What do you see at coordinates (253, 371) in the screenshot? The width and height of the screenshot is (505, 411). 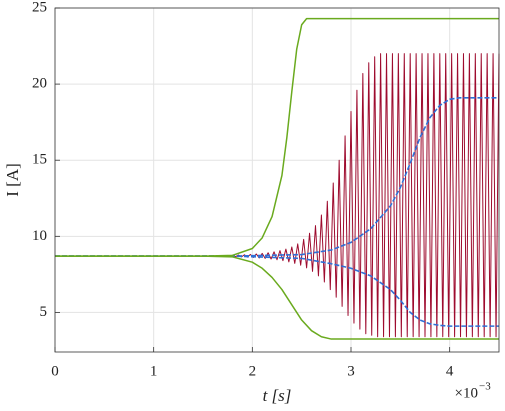 I see `x-tick-label: 2` at bounding box center [253, 371].